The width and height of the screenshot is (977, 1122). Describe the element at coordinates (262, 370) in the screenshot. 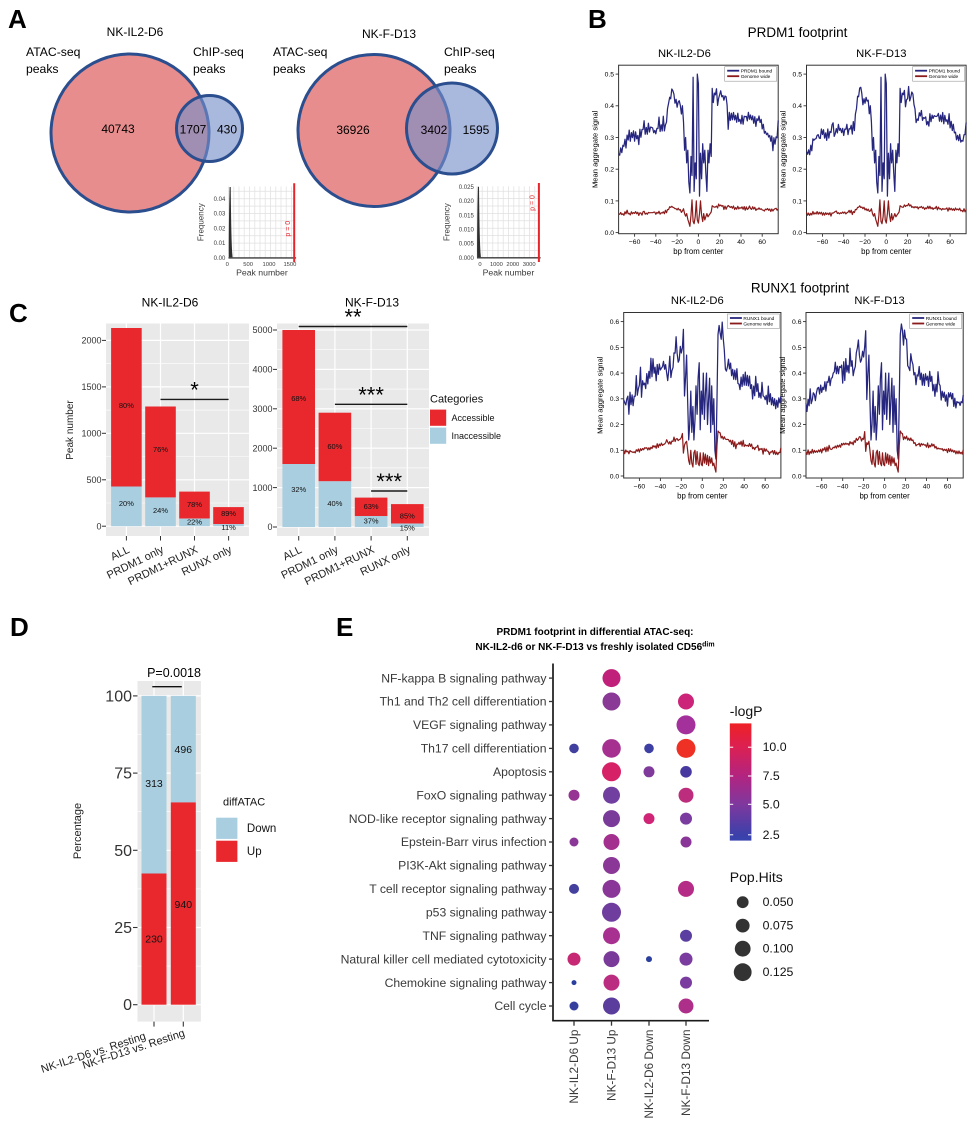

I see `svg-text: 4000` at that location.